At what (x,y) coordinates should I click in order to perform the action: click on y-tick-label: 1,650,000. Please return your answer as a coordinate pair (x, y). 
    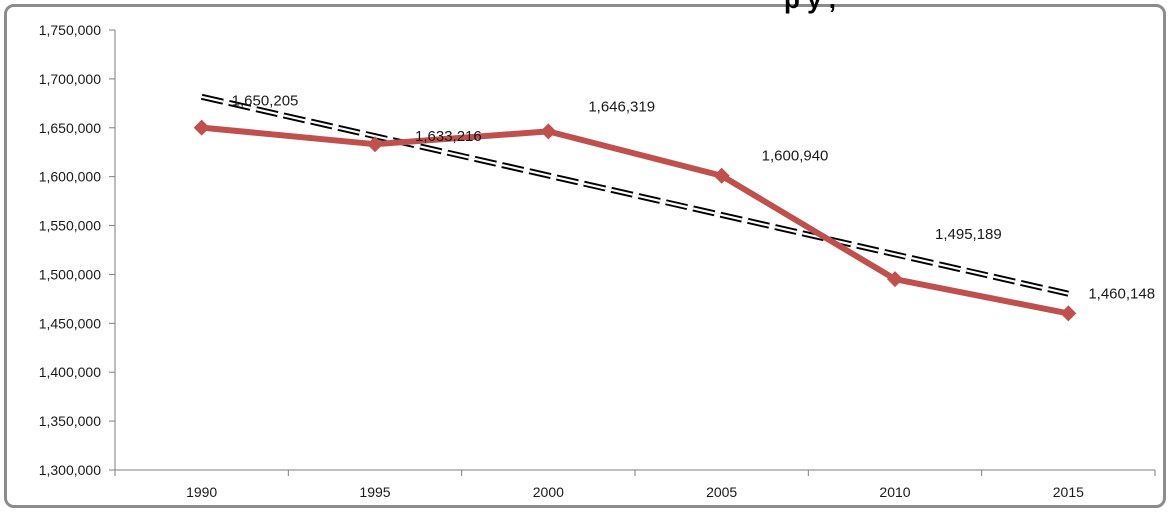
    Looking at the image, I should click on (70, 128).